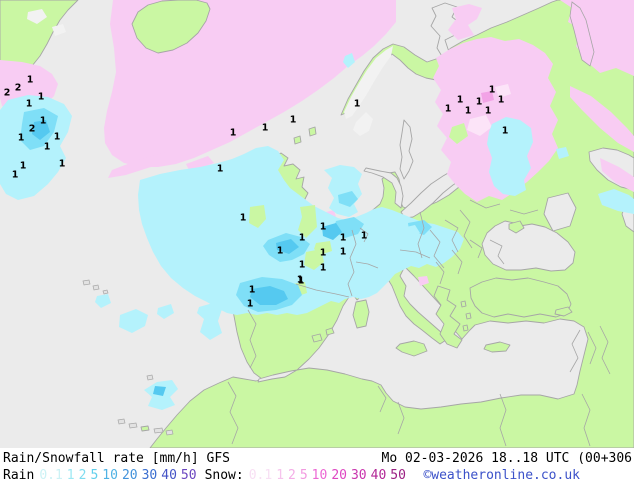 The width and height of the screenshot is (634, 490). What do you see at coordinates (121, 421) in the screenshot?
I see `canary-islands` at bounding box center [121, 421].